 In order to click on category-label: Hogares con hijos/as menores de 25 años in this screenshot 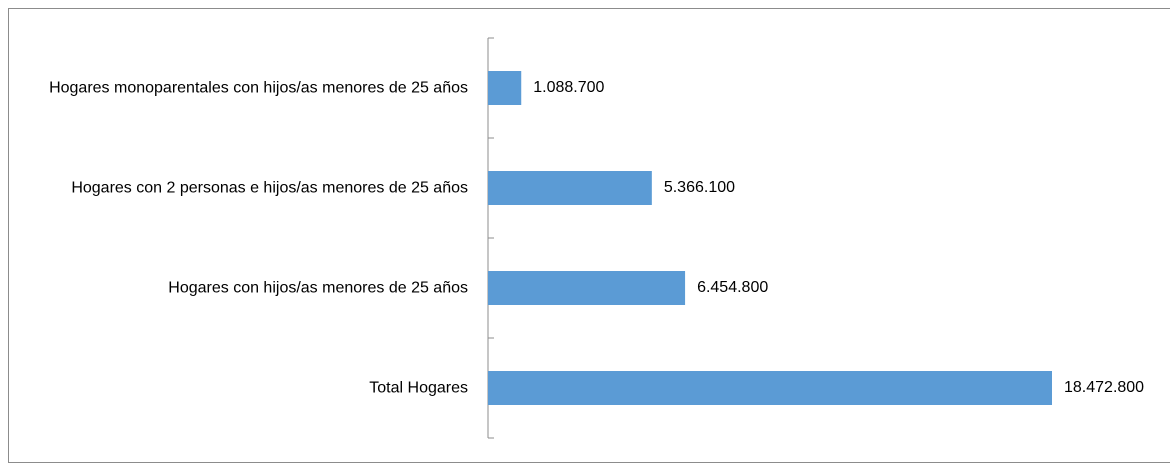, I will do `click(318, 288)`.